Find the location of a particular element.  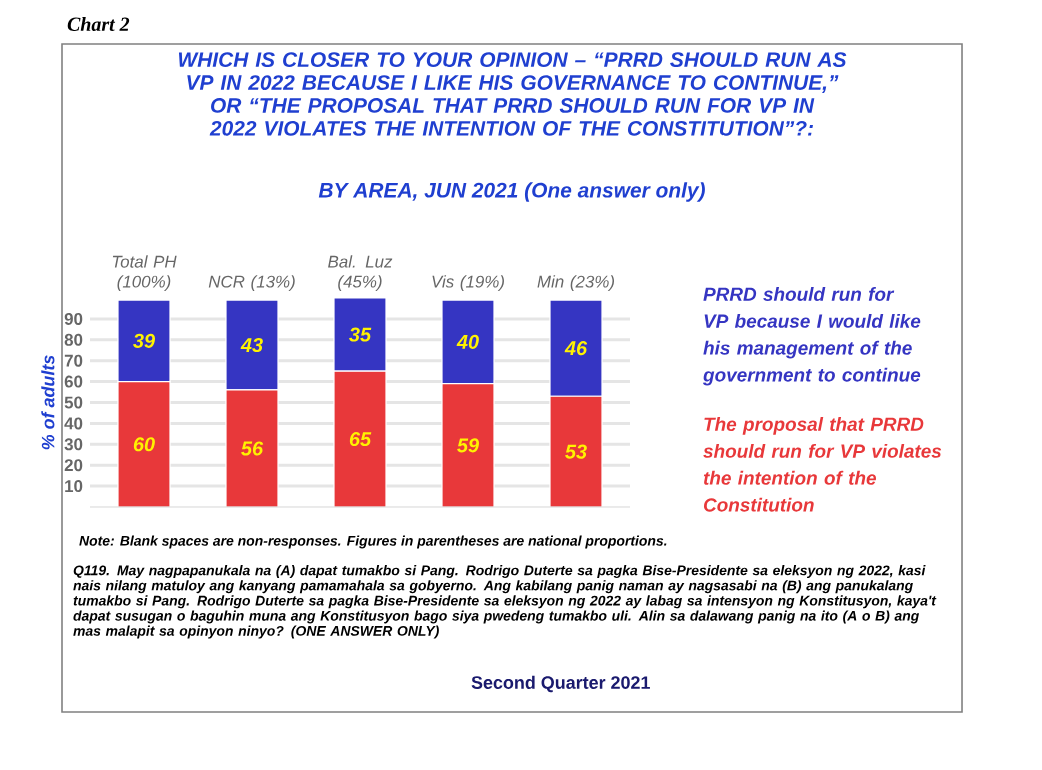

chart-title: WHICH IS CLOSER TO YOUR OPINION – “PRRD SHOULD RUN AS VP IN 2022 BECAUSE I LIKE HIS GOVERNANCE TO CONTINUE,” OR “THE PROPOSAL THAT PRRD SHOULD RUN FOR VP IN 2022 VIOLATES THE INTENTION OF THE CONSTITUTION”?: is located at coordinates (512, 94).